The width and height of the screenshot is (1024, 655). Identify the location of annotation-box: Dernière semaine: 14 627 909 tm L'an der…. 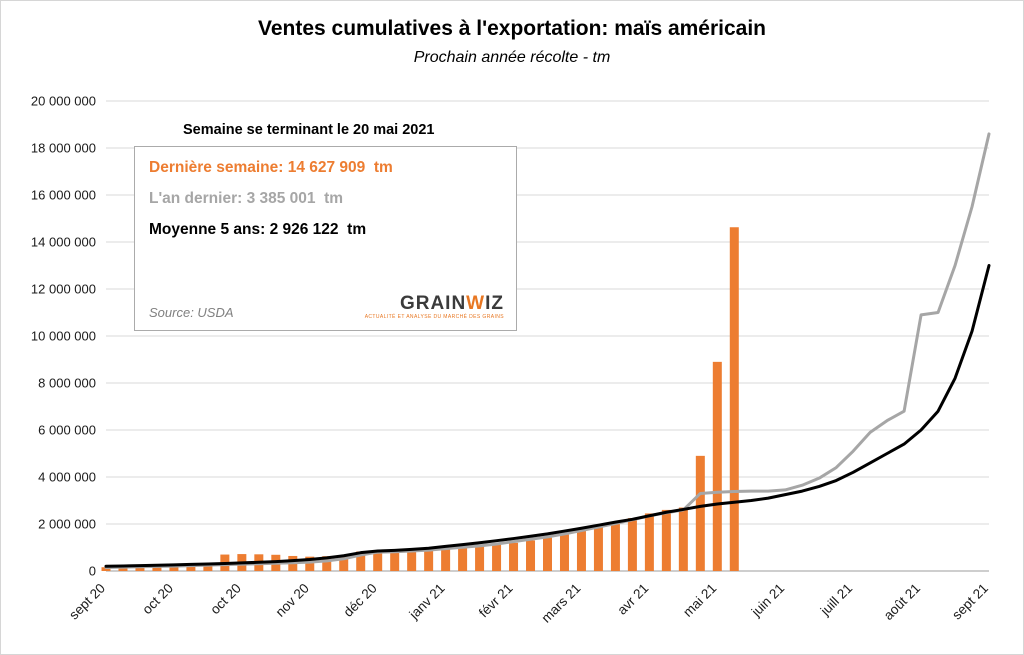
(325, 238).